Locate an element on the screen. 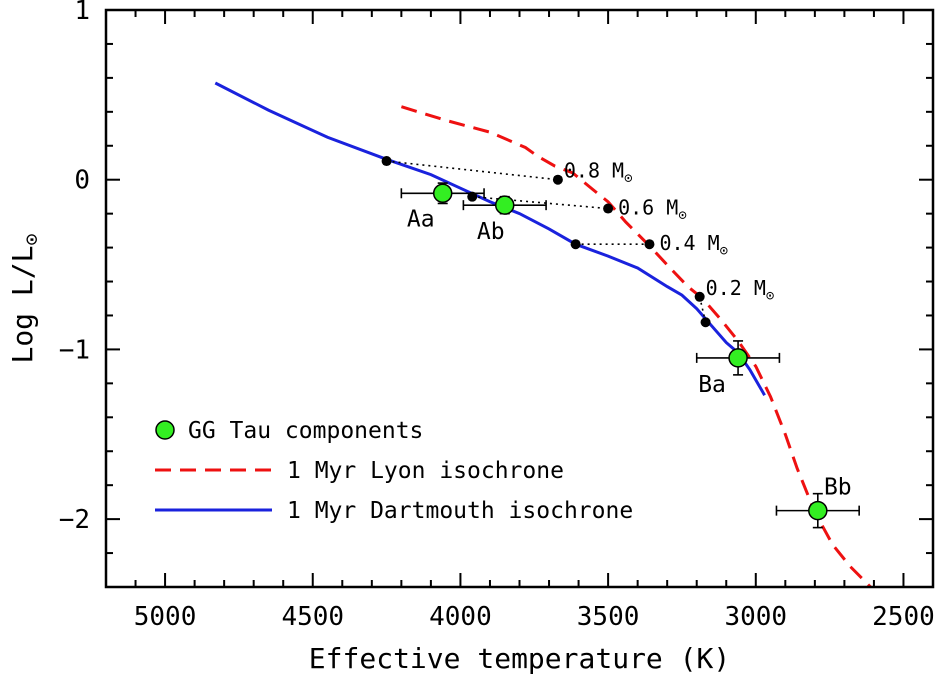  legend-label: 1 Myr Lyon isochrone is located at coordinates (425, 471).